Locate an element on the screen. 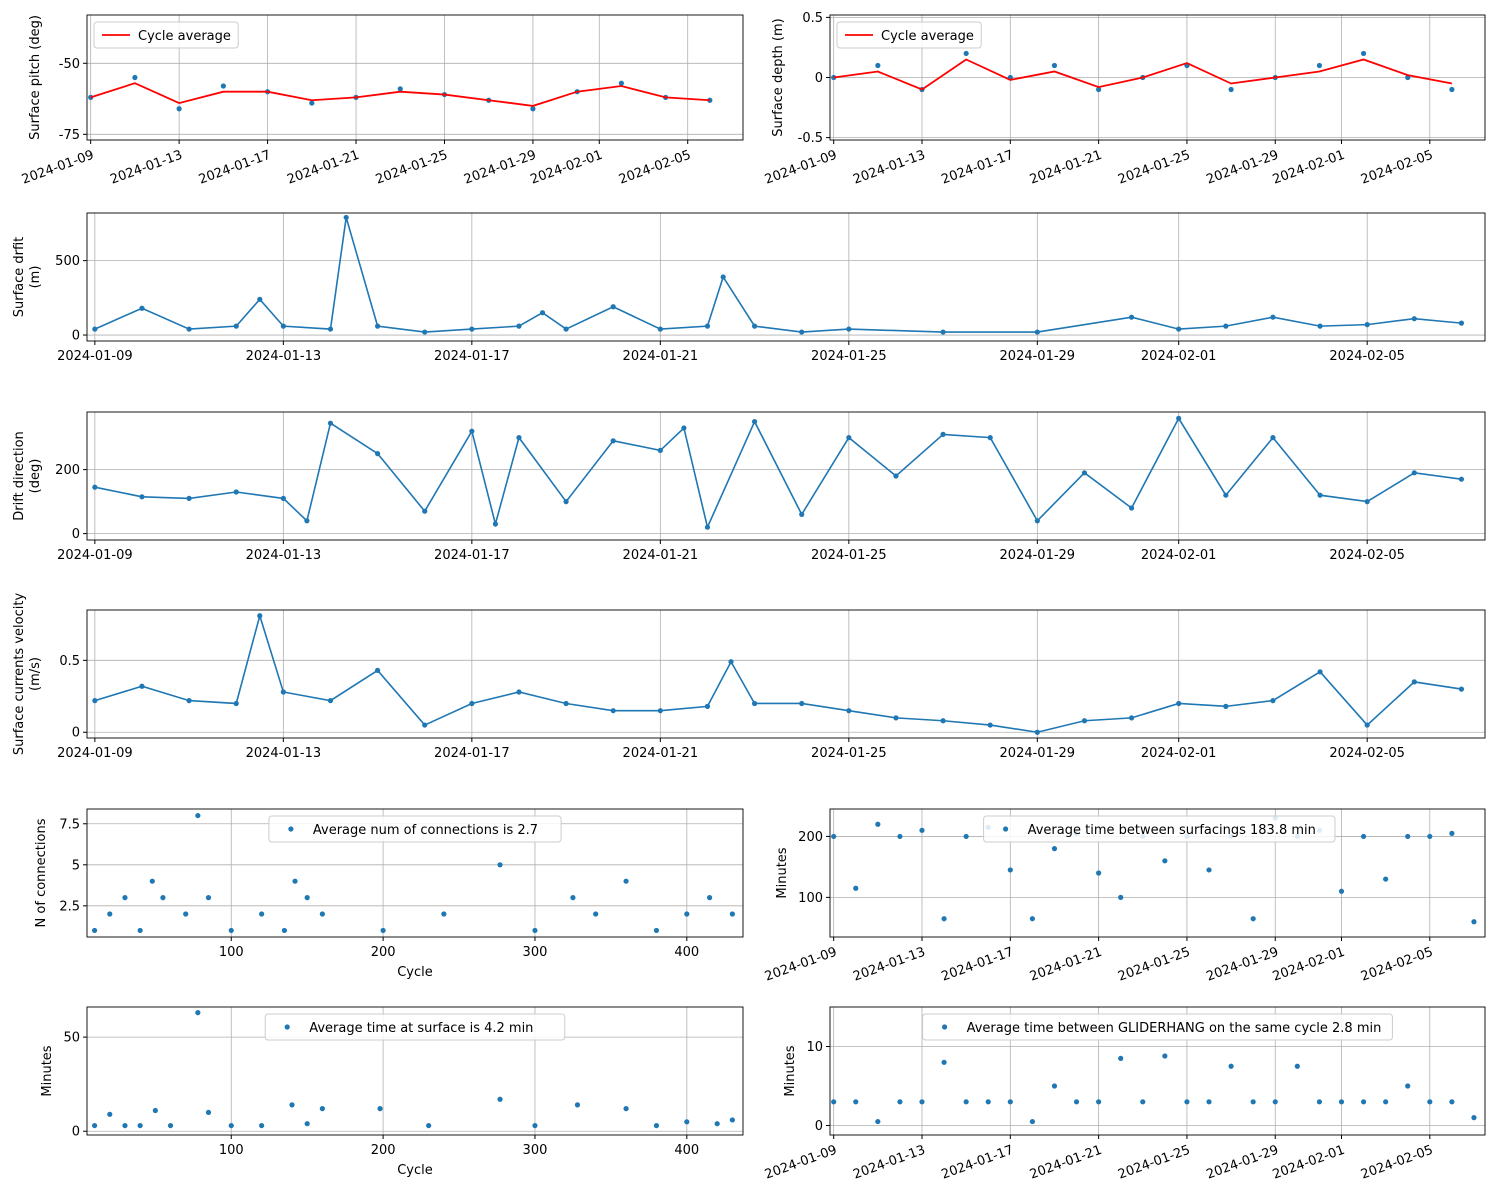  y-tick-label: 5 is located at coordinates (76, 865).